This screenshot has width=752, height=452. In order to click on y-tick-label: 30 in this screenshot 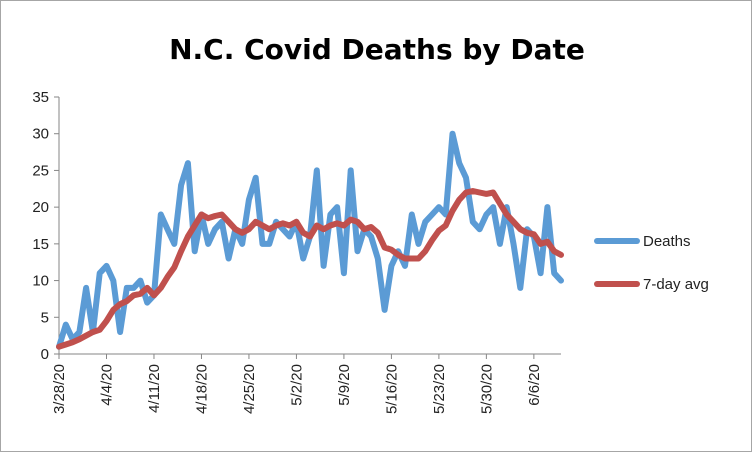, I will do `click(40, 134)`.